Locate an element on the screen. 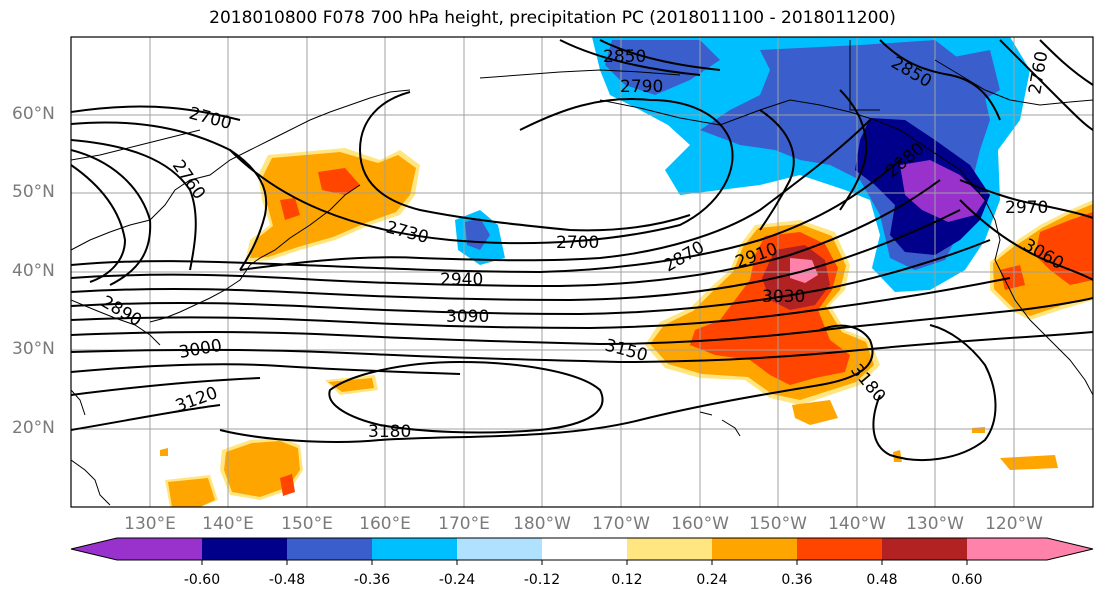 The height and width of the screenshot is (601, 1105). lat-label: 60°N is located at coordinates (33, 114).